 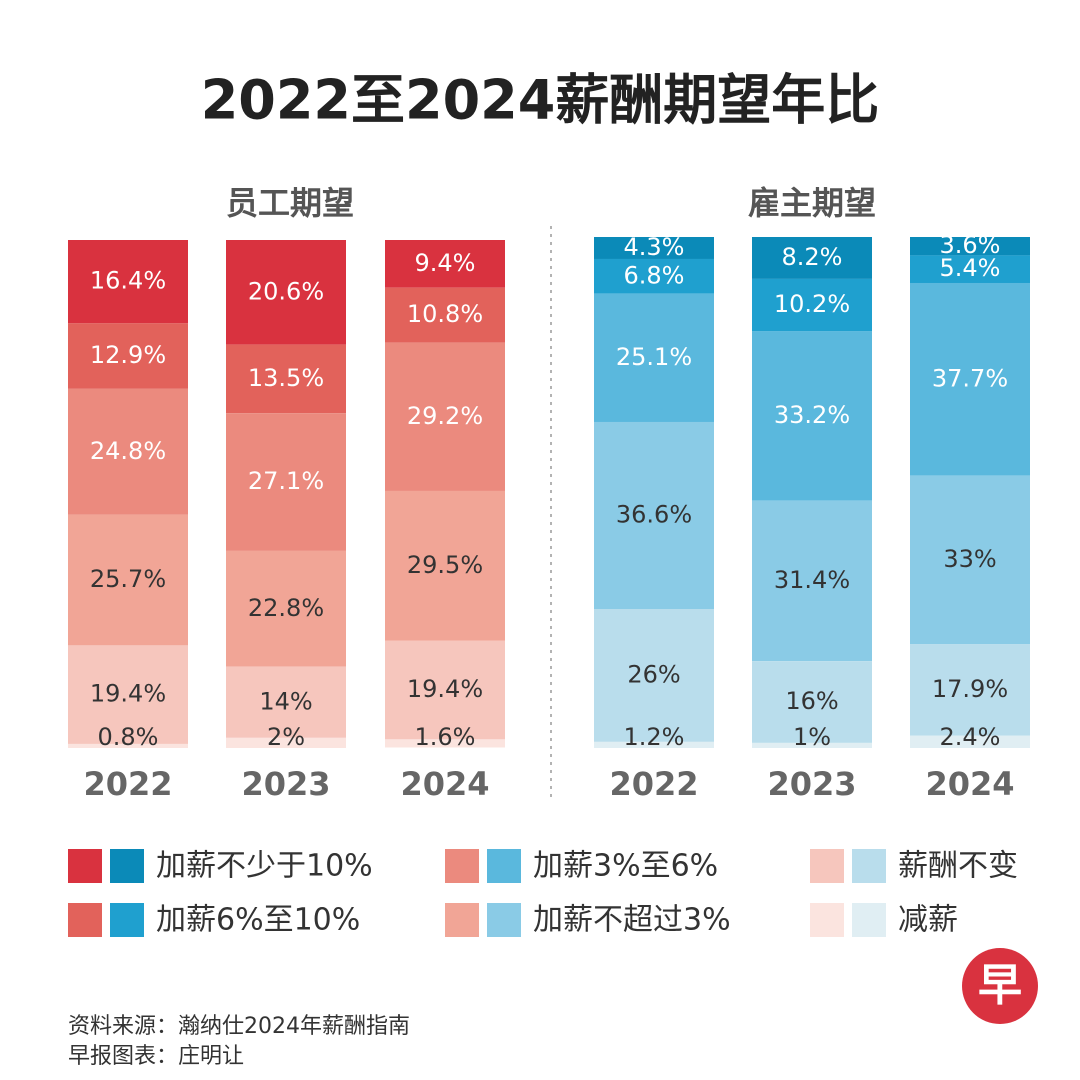 I want to click on panel-title: 雇主期望, so click(x=812, y=203).